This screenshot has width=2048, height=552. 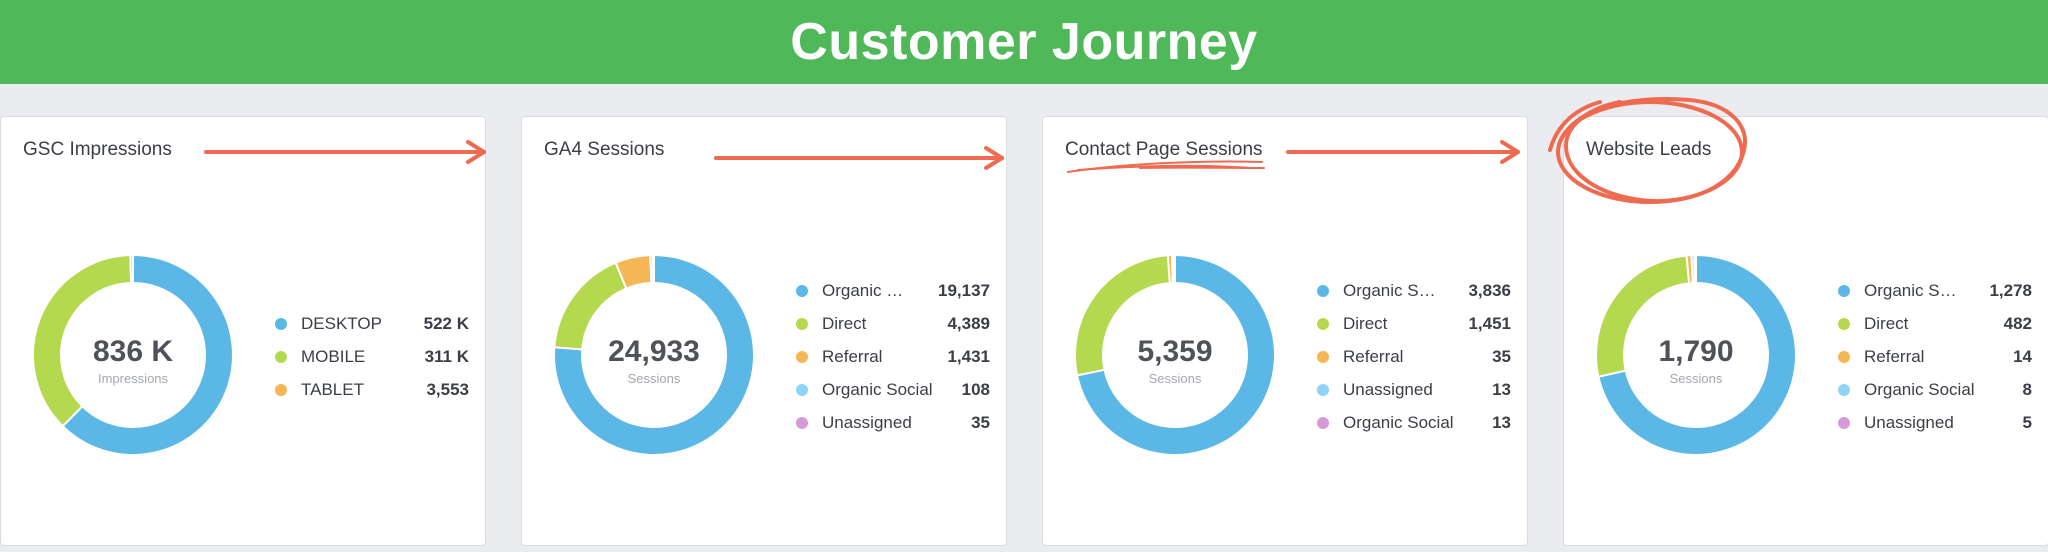 What do you see at coordinates (1414, 323) in the screenshot?
I see `legend-item: Direct 1,451` at bounding box center [1414, 323].